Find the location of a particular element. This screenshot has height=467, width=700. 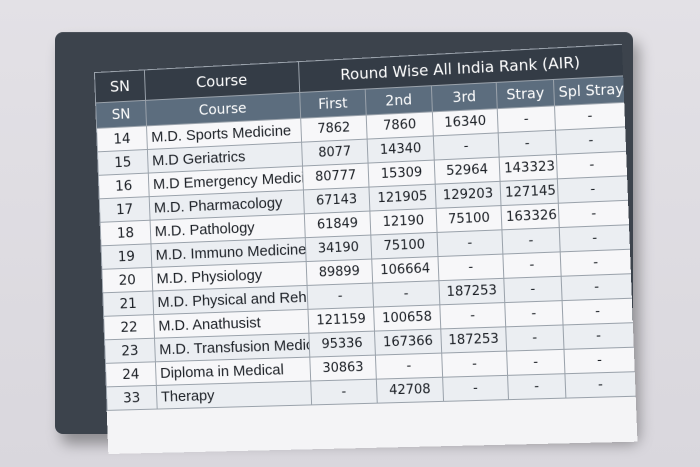

cell-sn: 17 is located at coordinates (125, 209).